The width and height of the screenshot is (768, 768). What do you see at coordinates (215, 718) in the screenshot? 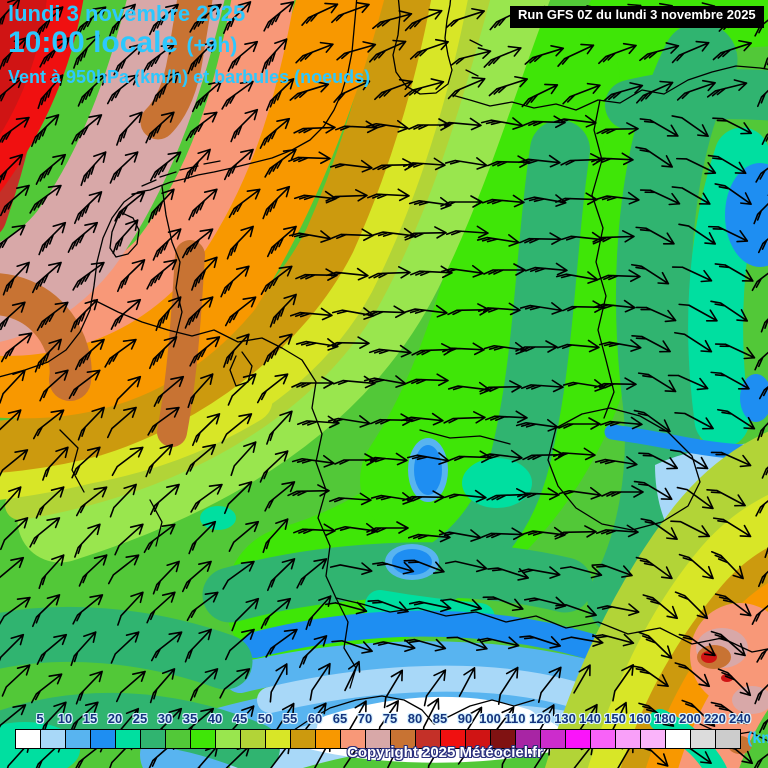
I see `scale-tick-label: 40` at bounding box center [215, 718].